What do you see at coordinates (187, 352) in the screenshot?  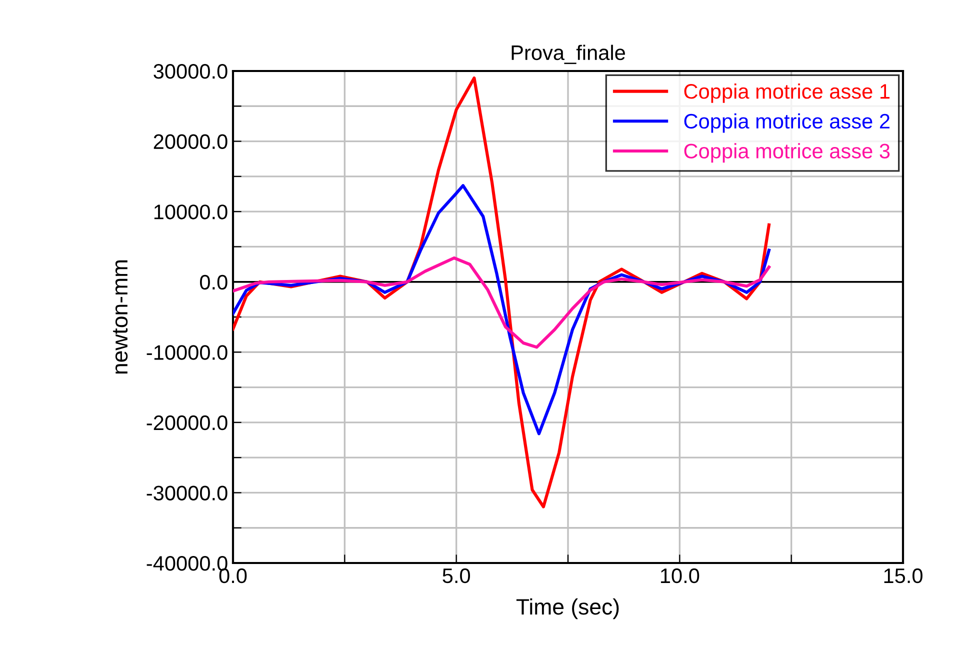 I see `y-tick-label: -10000.0` at bounding box center [187, 352].